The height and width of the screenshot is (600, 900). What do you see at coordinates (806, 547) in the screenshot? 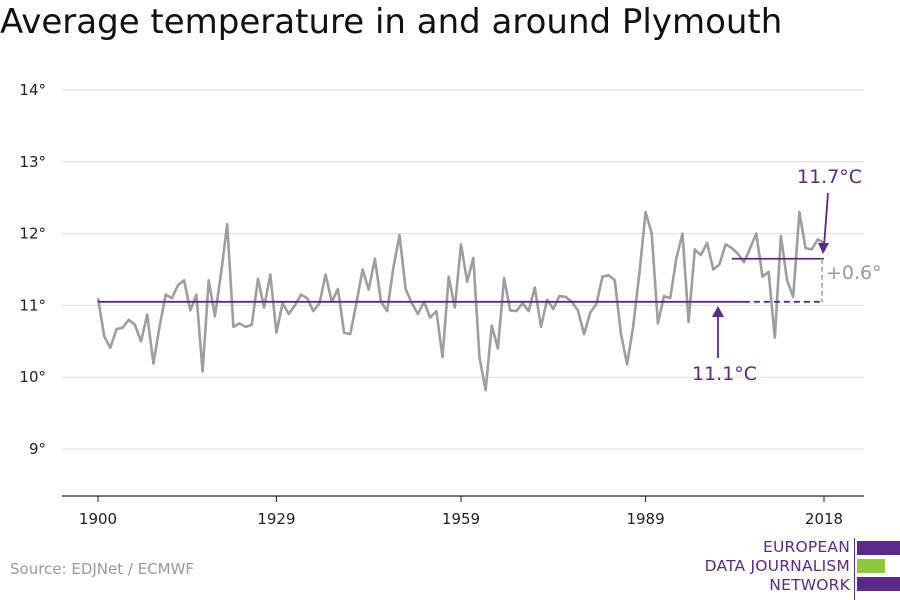
I see `logo-line-european: EUROPEAN` at bounding box center [806, 547].